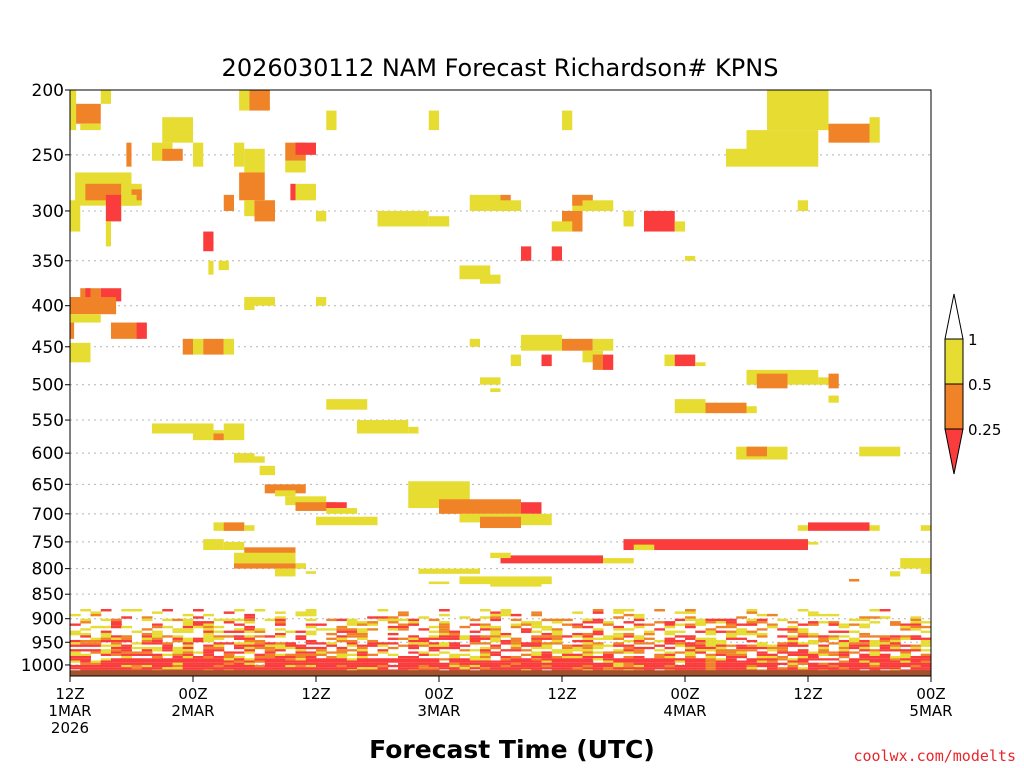 This screenshot has width=1024, height=768. Describe the element at coordinates (48, 643) in the screenshot. I see `y-tick-label: 950` at that location.